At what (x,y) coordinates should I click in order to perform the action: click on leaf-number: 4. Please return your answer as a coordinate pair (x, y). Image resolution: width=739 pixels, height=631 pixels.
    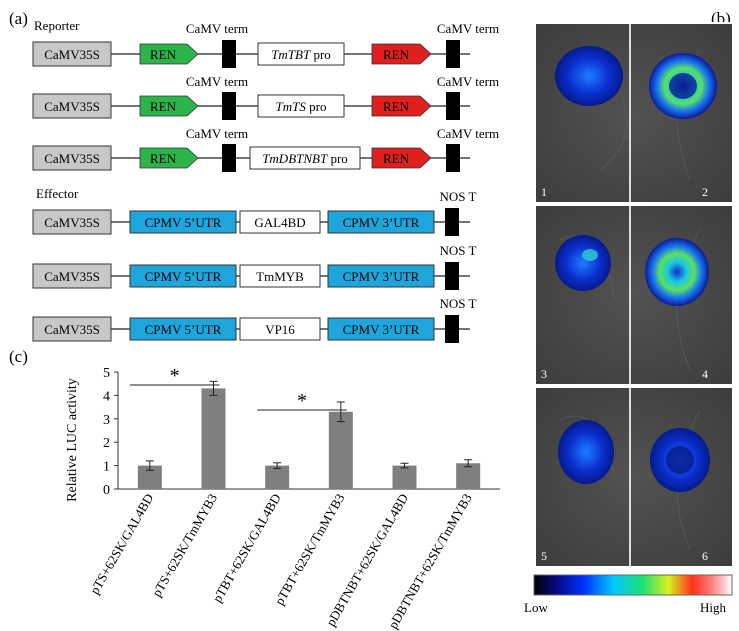
    Looking at the image, I should click on (705, 374).